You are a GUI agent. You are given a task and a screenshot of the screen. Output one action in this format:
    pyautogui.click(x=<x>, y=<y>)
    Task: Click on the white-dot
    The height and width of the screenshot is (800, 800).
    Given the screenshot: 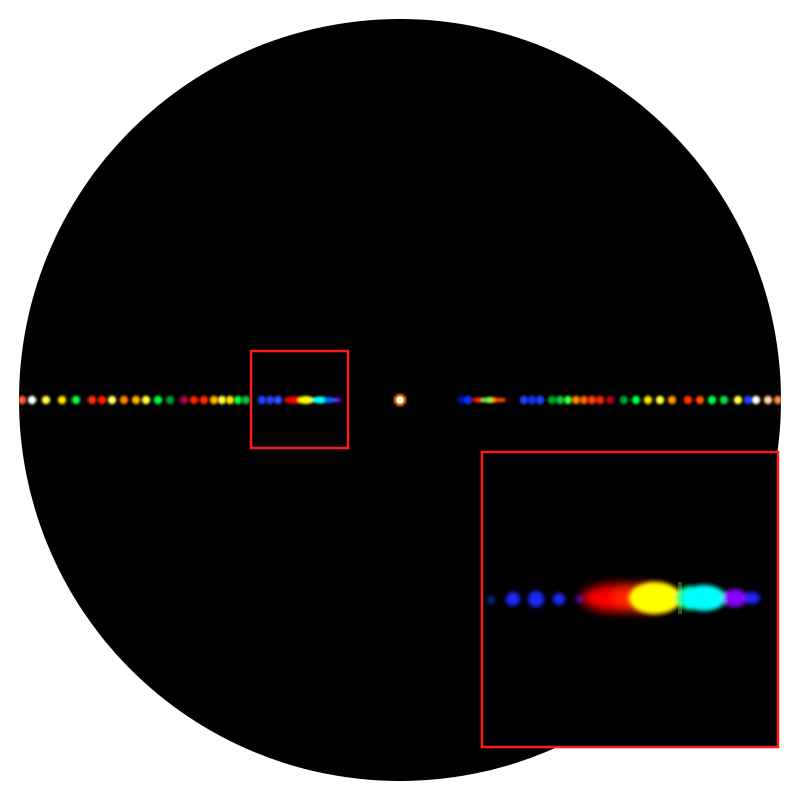 What is the action you would take?
    pyautogui.click(x=400, y=400)
    